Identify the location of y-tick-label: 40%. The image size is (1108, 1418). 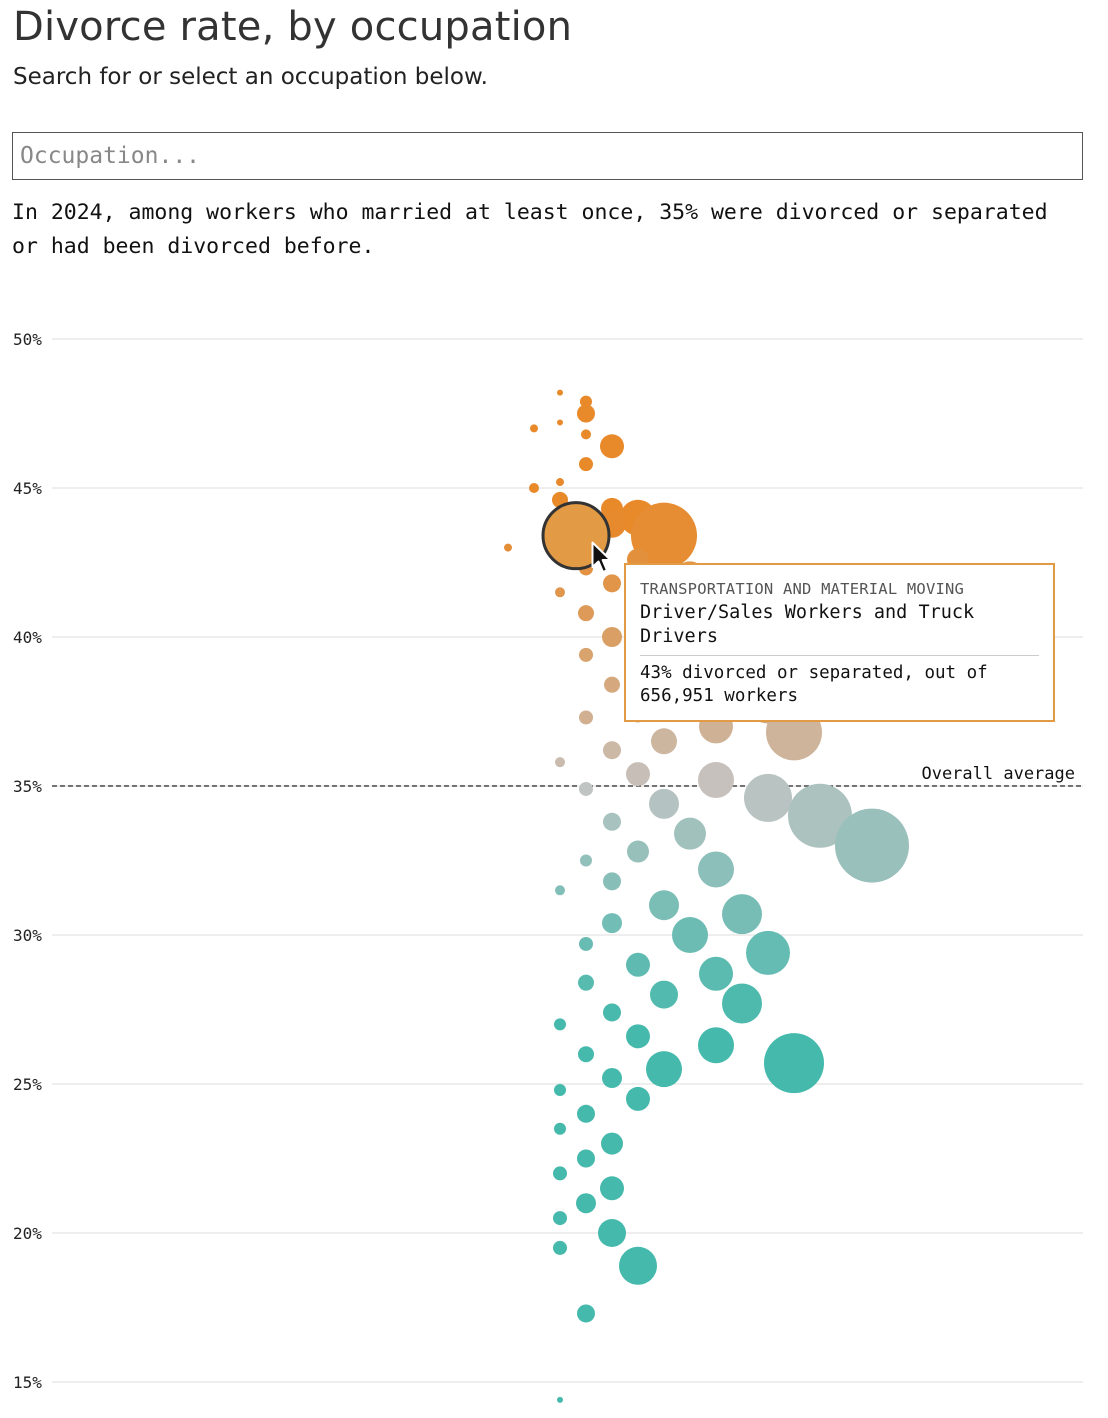
(27, 637).